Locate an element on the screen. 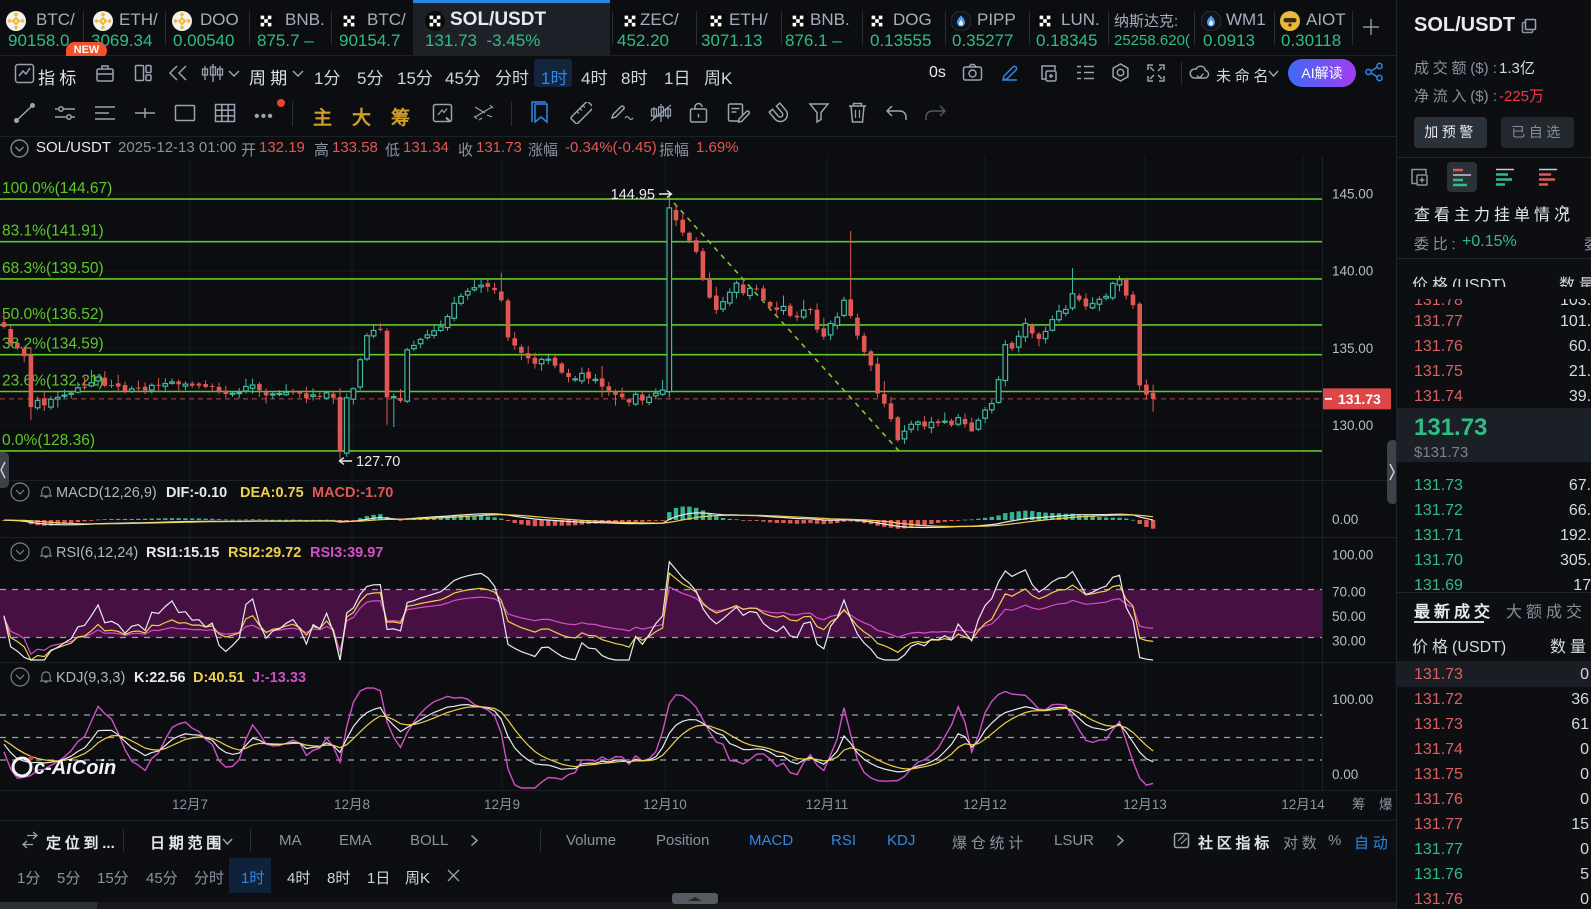  svg-text: 0.0%(128.36) is located at coordinates (48, 440).